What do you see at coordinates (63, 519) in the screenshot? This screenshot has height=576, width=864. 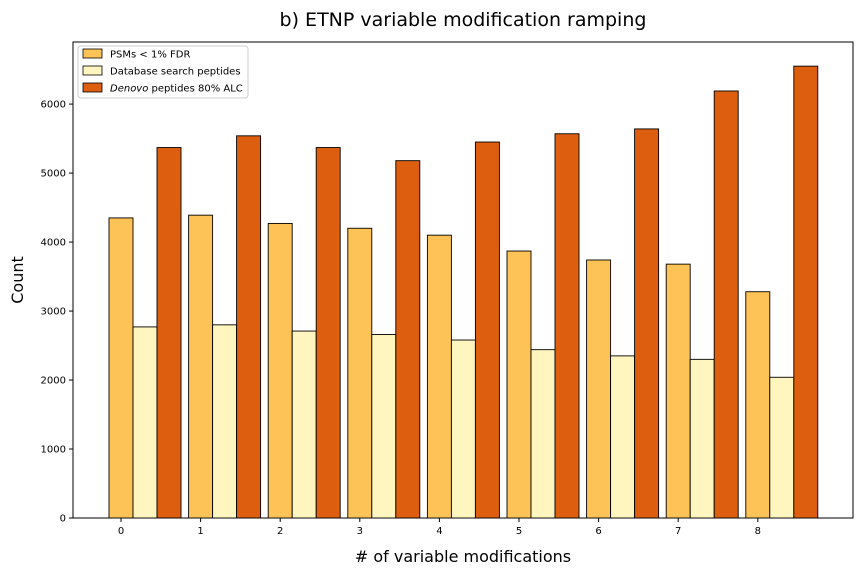 I see `y-tick-label: 0` at bounding box center [63, 519].